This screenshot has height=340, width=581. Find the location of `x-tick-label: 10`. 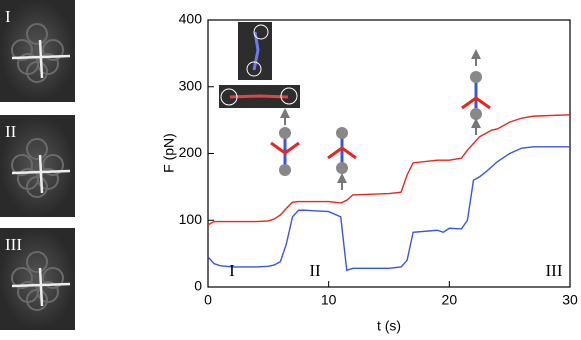

x-tick-label: 10 is located at coordinates (329, 300).